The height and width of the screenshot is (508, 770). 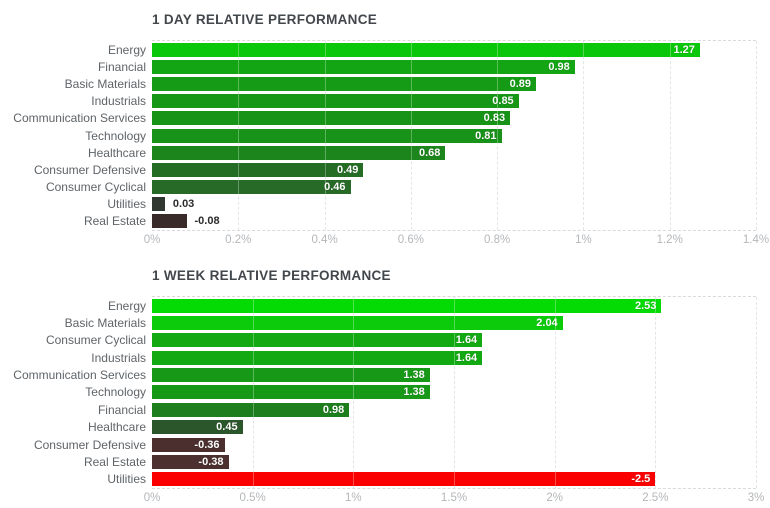 What do you see at coordinates (299, 152) in the screenshot?
I see `performance-bar: 0.68` at bounding box center [299, 152].